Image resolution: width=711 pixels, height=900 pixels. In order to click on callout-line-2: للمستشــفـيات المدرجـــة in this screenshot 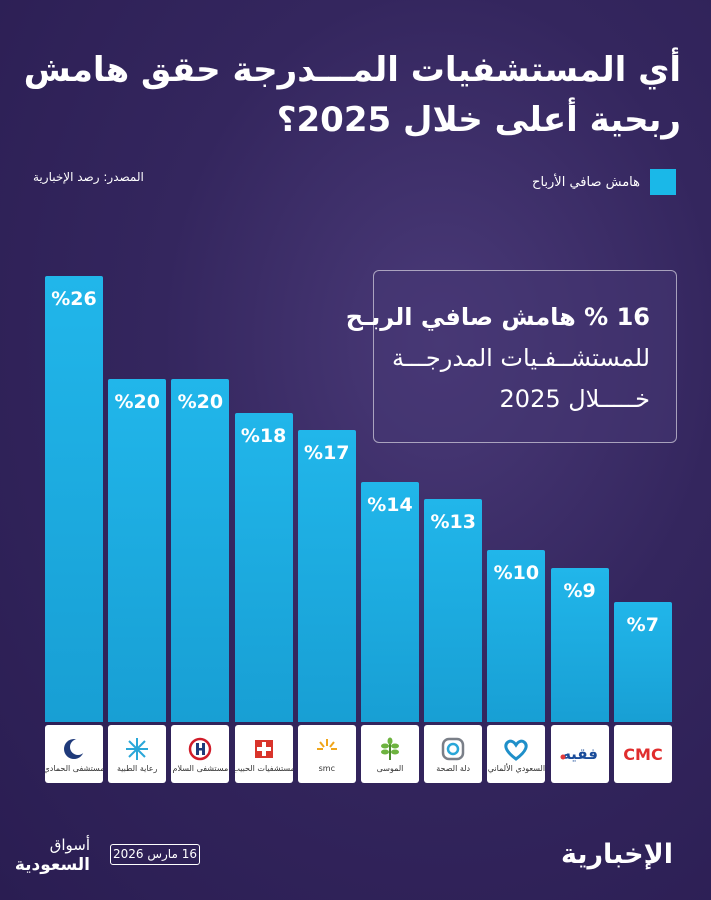, I will do `click(520, 358)`.